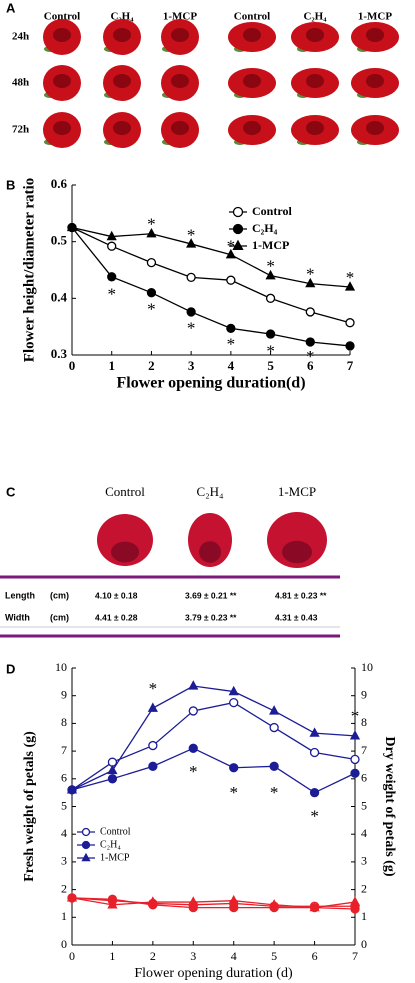  What do you see at coordinates (64, 861) in the screenshot?
I see `y-tick-label: 3` at bounding box center [64, 861].